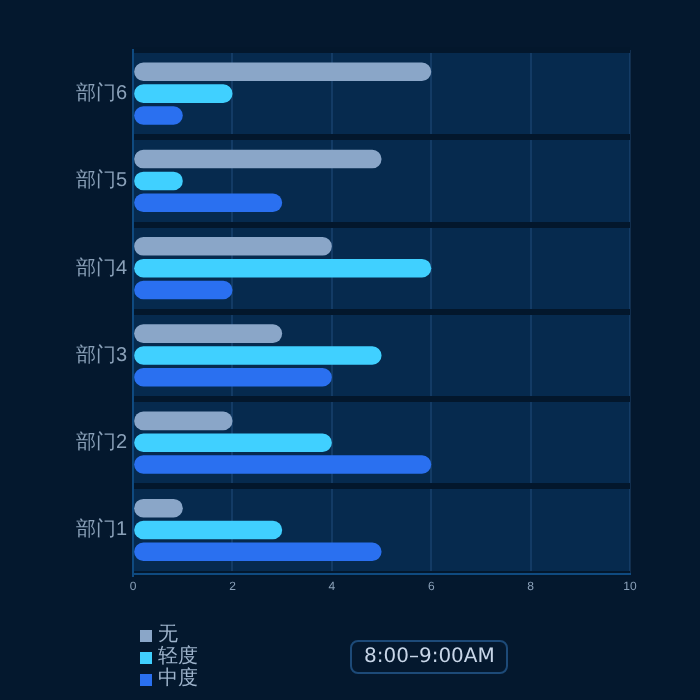  Describe the element at coordinates (102, 529) in the screenshot. I see `y-tick-label: 部门1` at that location.